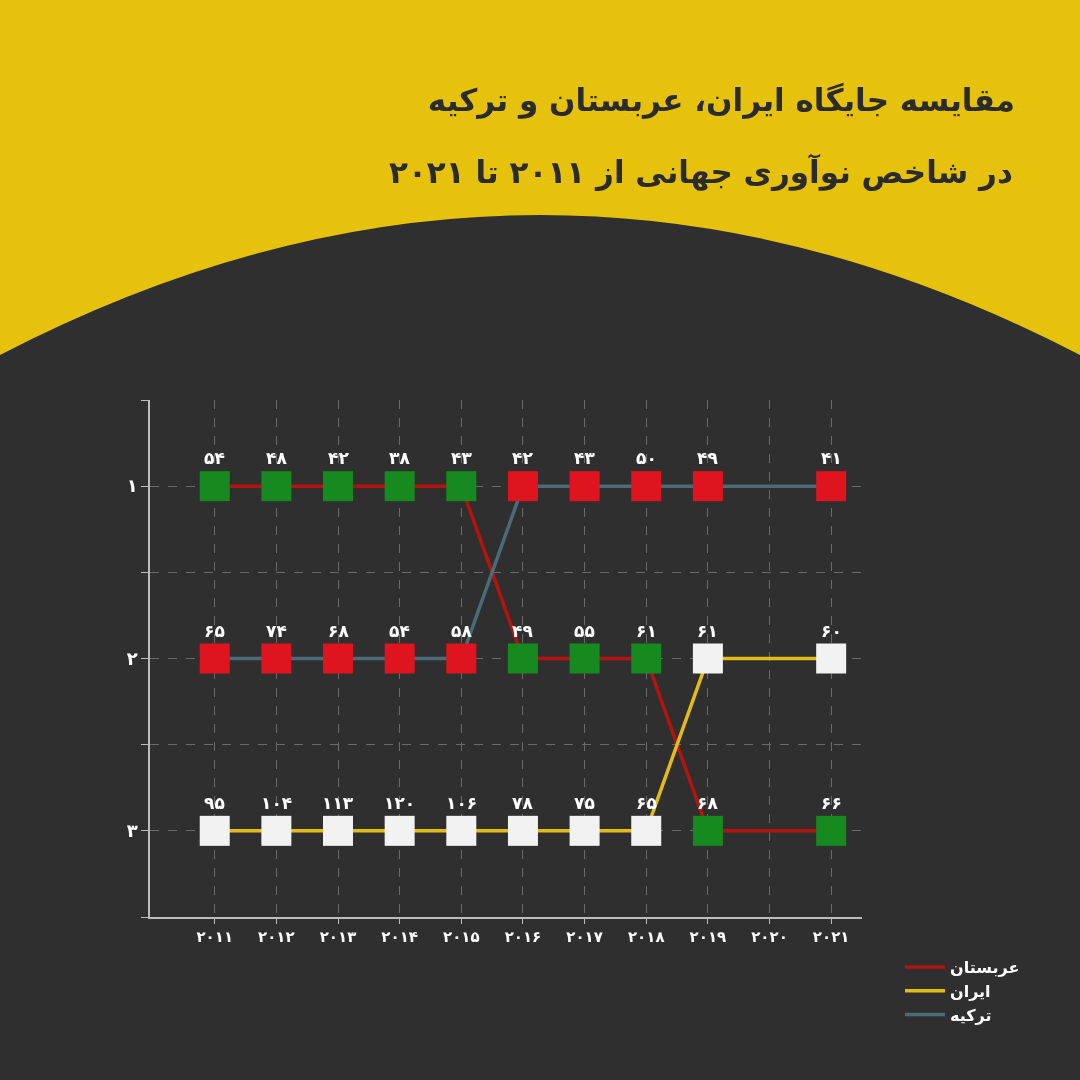 This screenshot has width=1080, height=1080. I want to click on annotation: ۳۸, so click(400, 458).